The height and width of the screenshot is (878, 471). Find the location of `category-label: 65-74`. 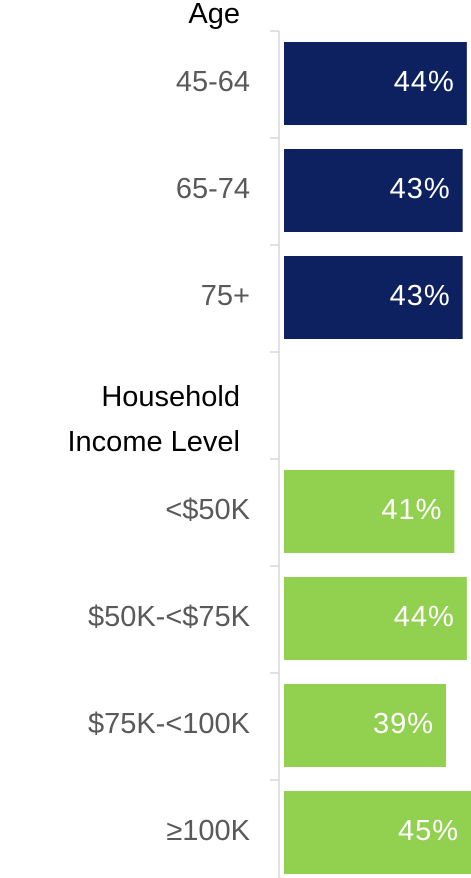

category-label: 65-74 is located at coordinates (213, 189).